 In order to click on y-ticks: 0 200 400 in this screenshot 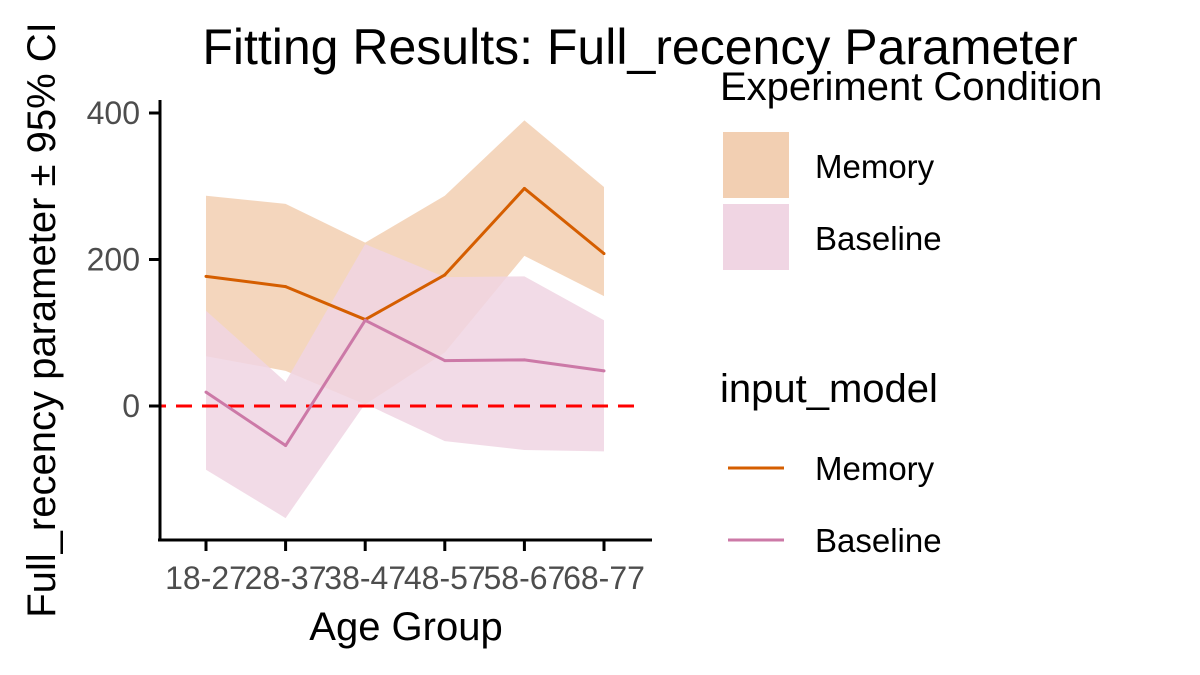, I will do `click(123, 259)`.